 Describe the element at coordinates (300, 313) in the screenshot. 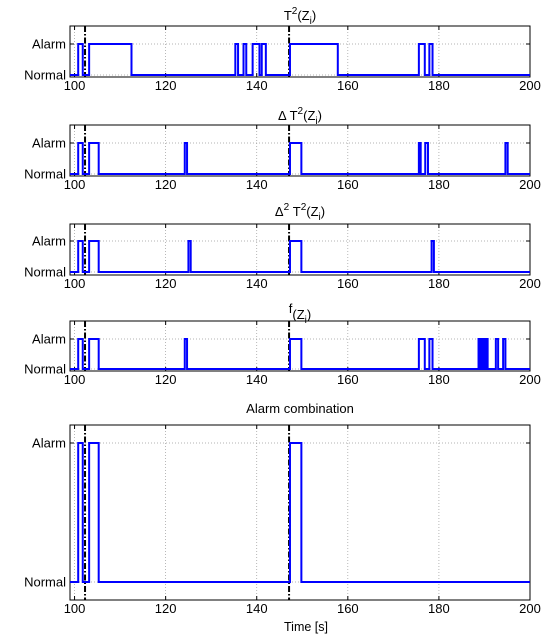

I see `panel-title: f(Zi)` at that location.